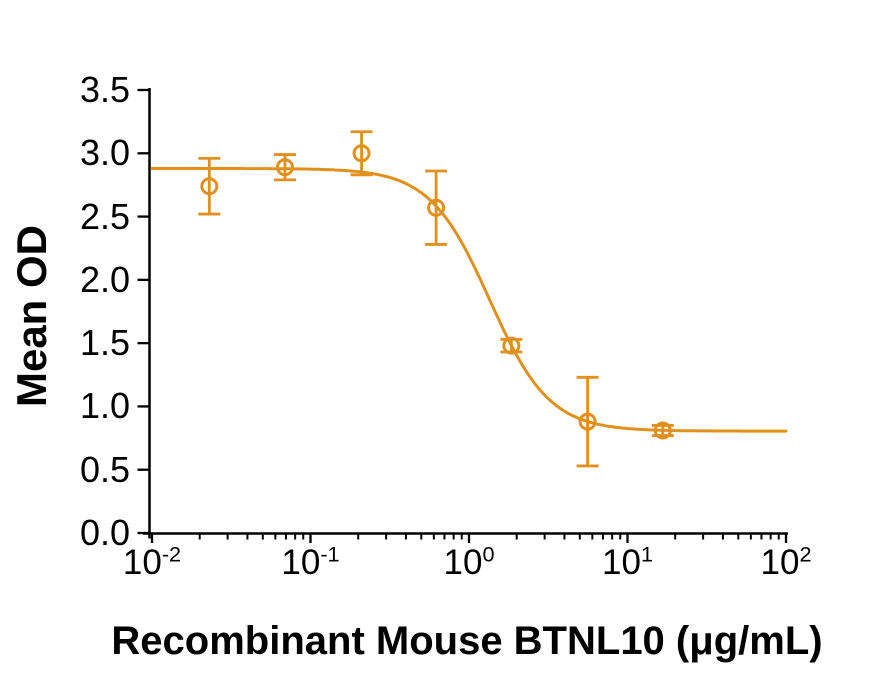  I want to click on y-tick-label: 0.5, so click(104, 469).